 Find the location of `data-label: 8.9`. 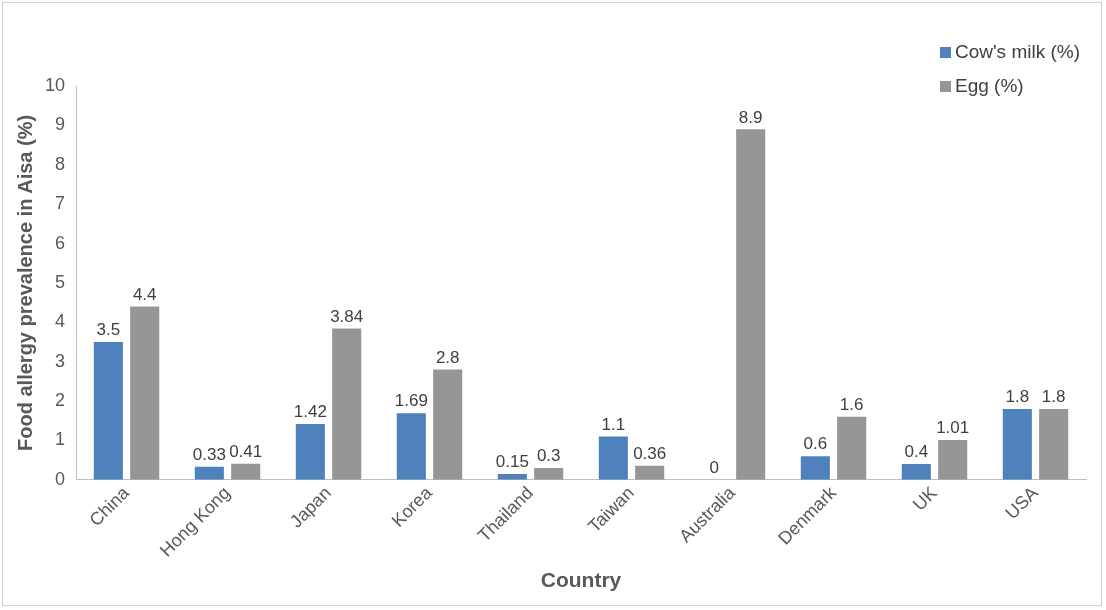

data-label: 8.9 is located at coordinates (750, 117).